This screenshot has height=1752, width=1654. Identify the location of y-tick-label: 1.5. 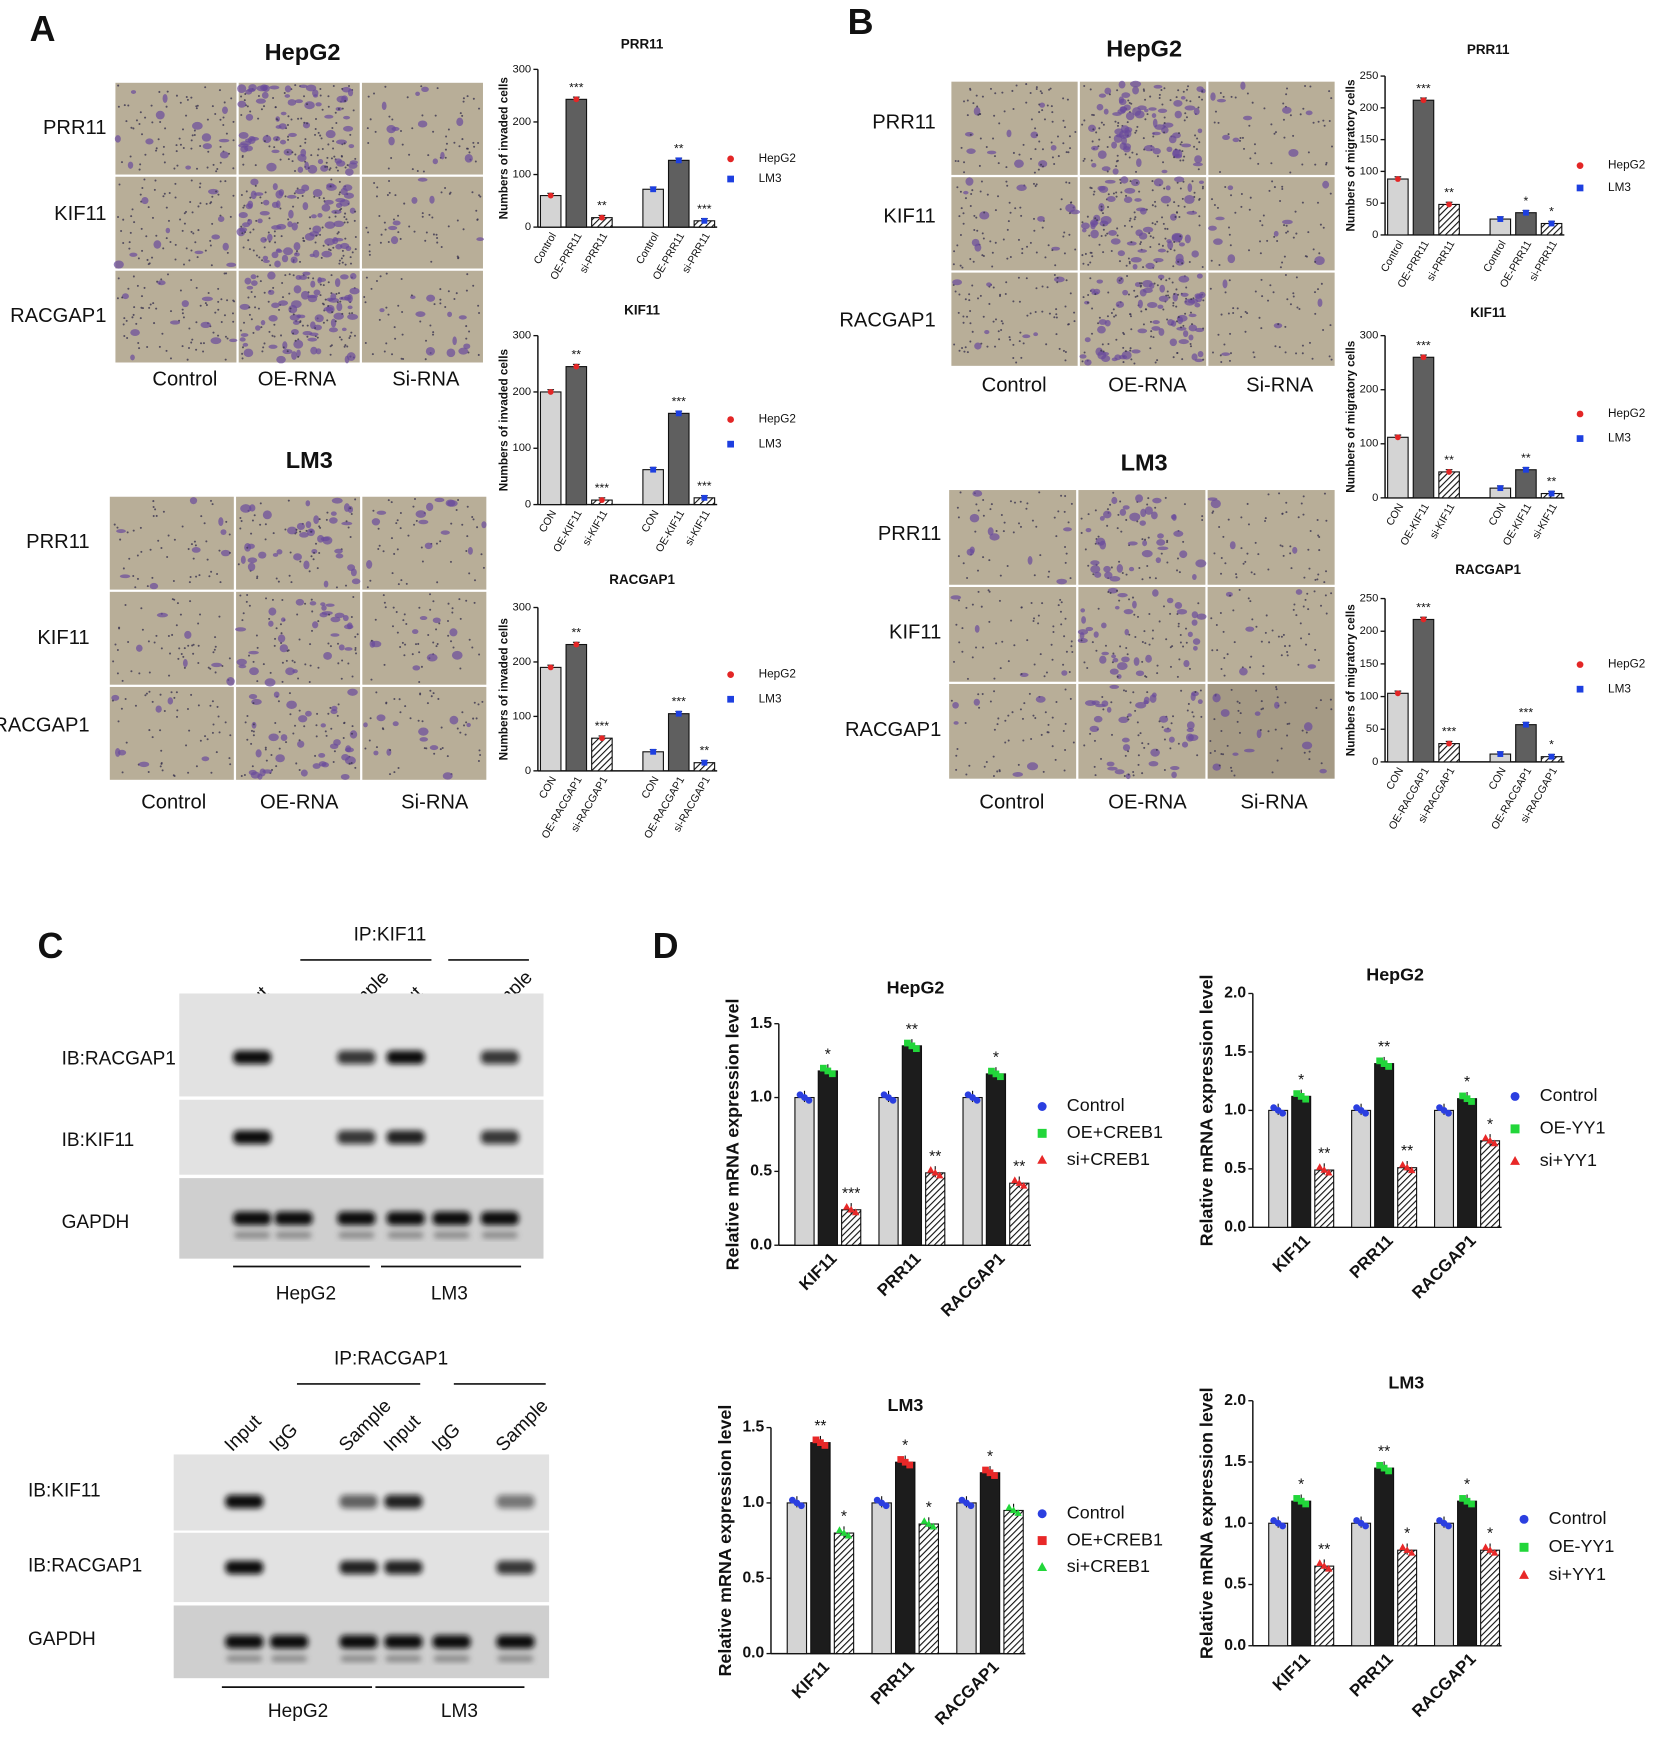
(1235, 1051).